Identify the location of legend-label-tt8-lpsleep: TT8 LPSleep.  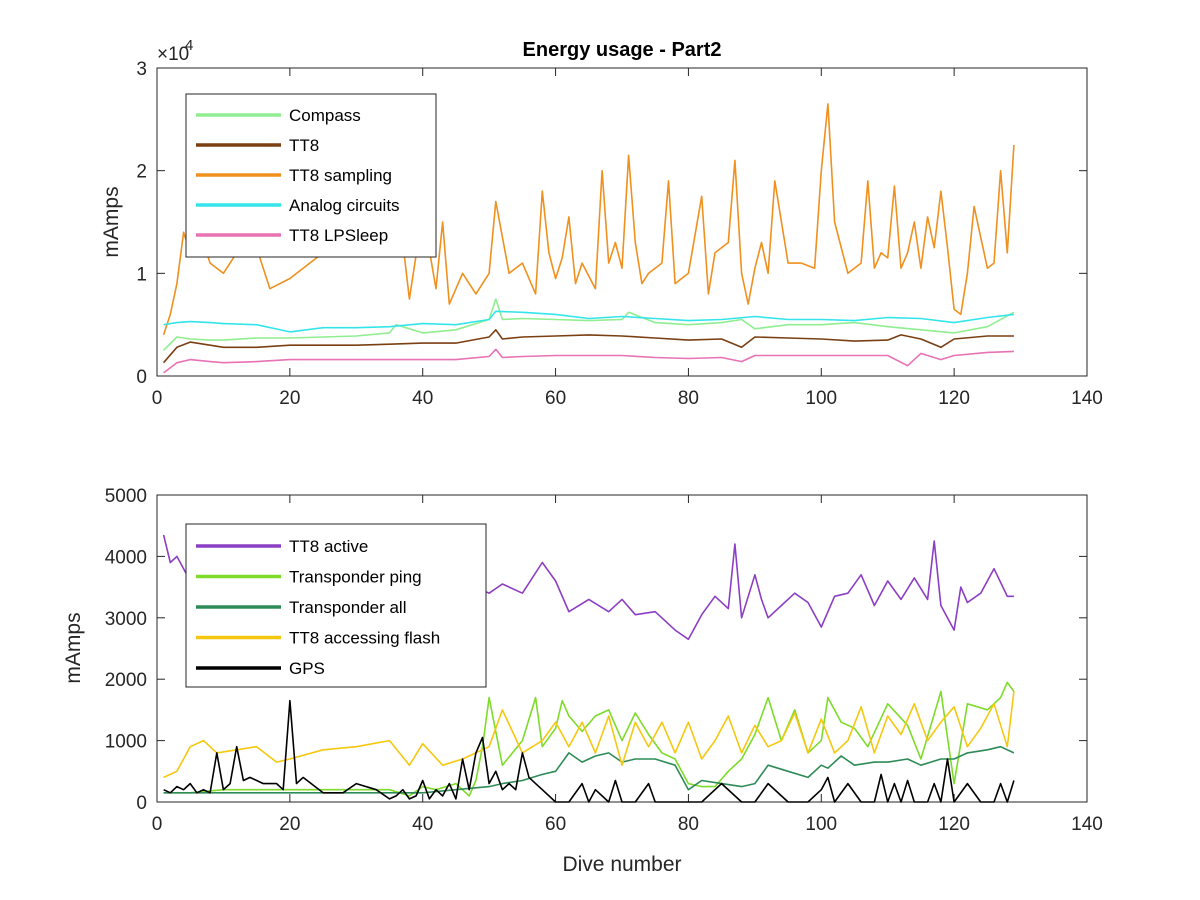
(338, 235).